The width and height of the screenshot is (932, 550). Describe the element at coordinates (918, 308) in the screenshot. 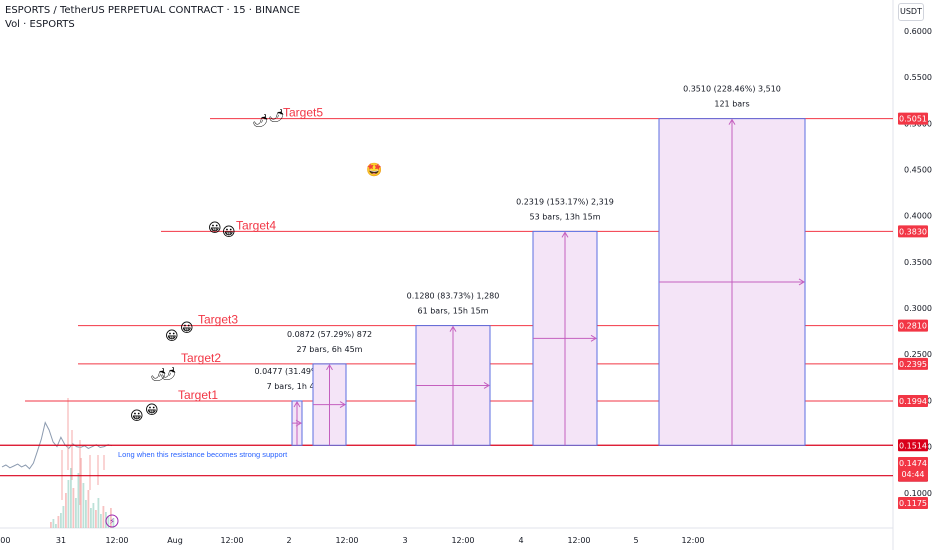

I see `y-tick-label: 0.3000` at that location.